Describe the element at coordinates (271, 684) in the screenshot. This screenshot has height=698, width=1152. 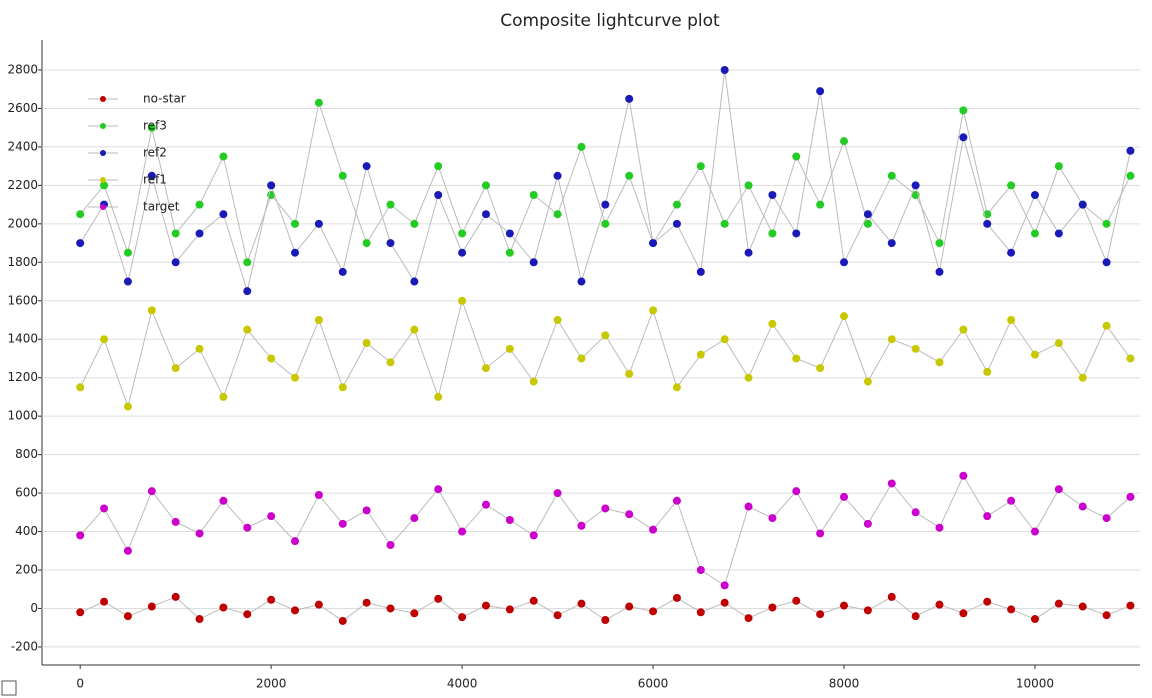
I see `x-tick-label: 2000` at that location.